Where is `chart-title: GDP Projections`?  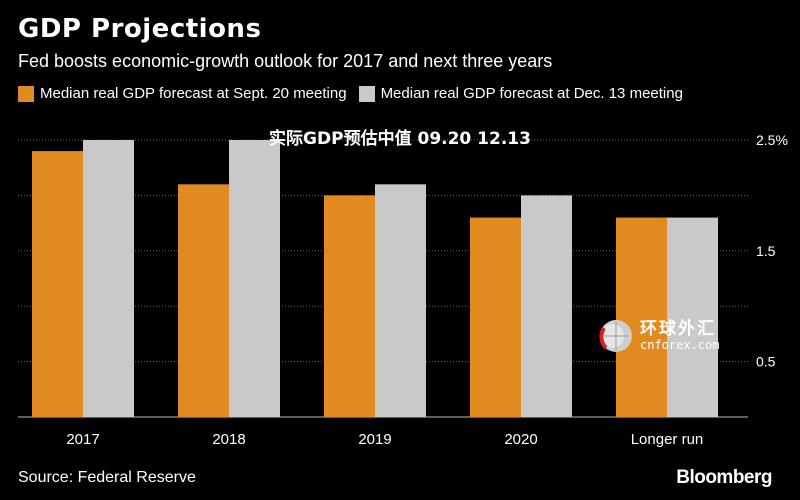 chart-title: GDP Projections is located at coordinates (140, 29).